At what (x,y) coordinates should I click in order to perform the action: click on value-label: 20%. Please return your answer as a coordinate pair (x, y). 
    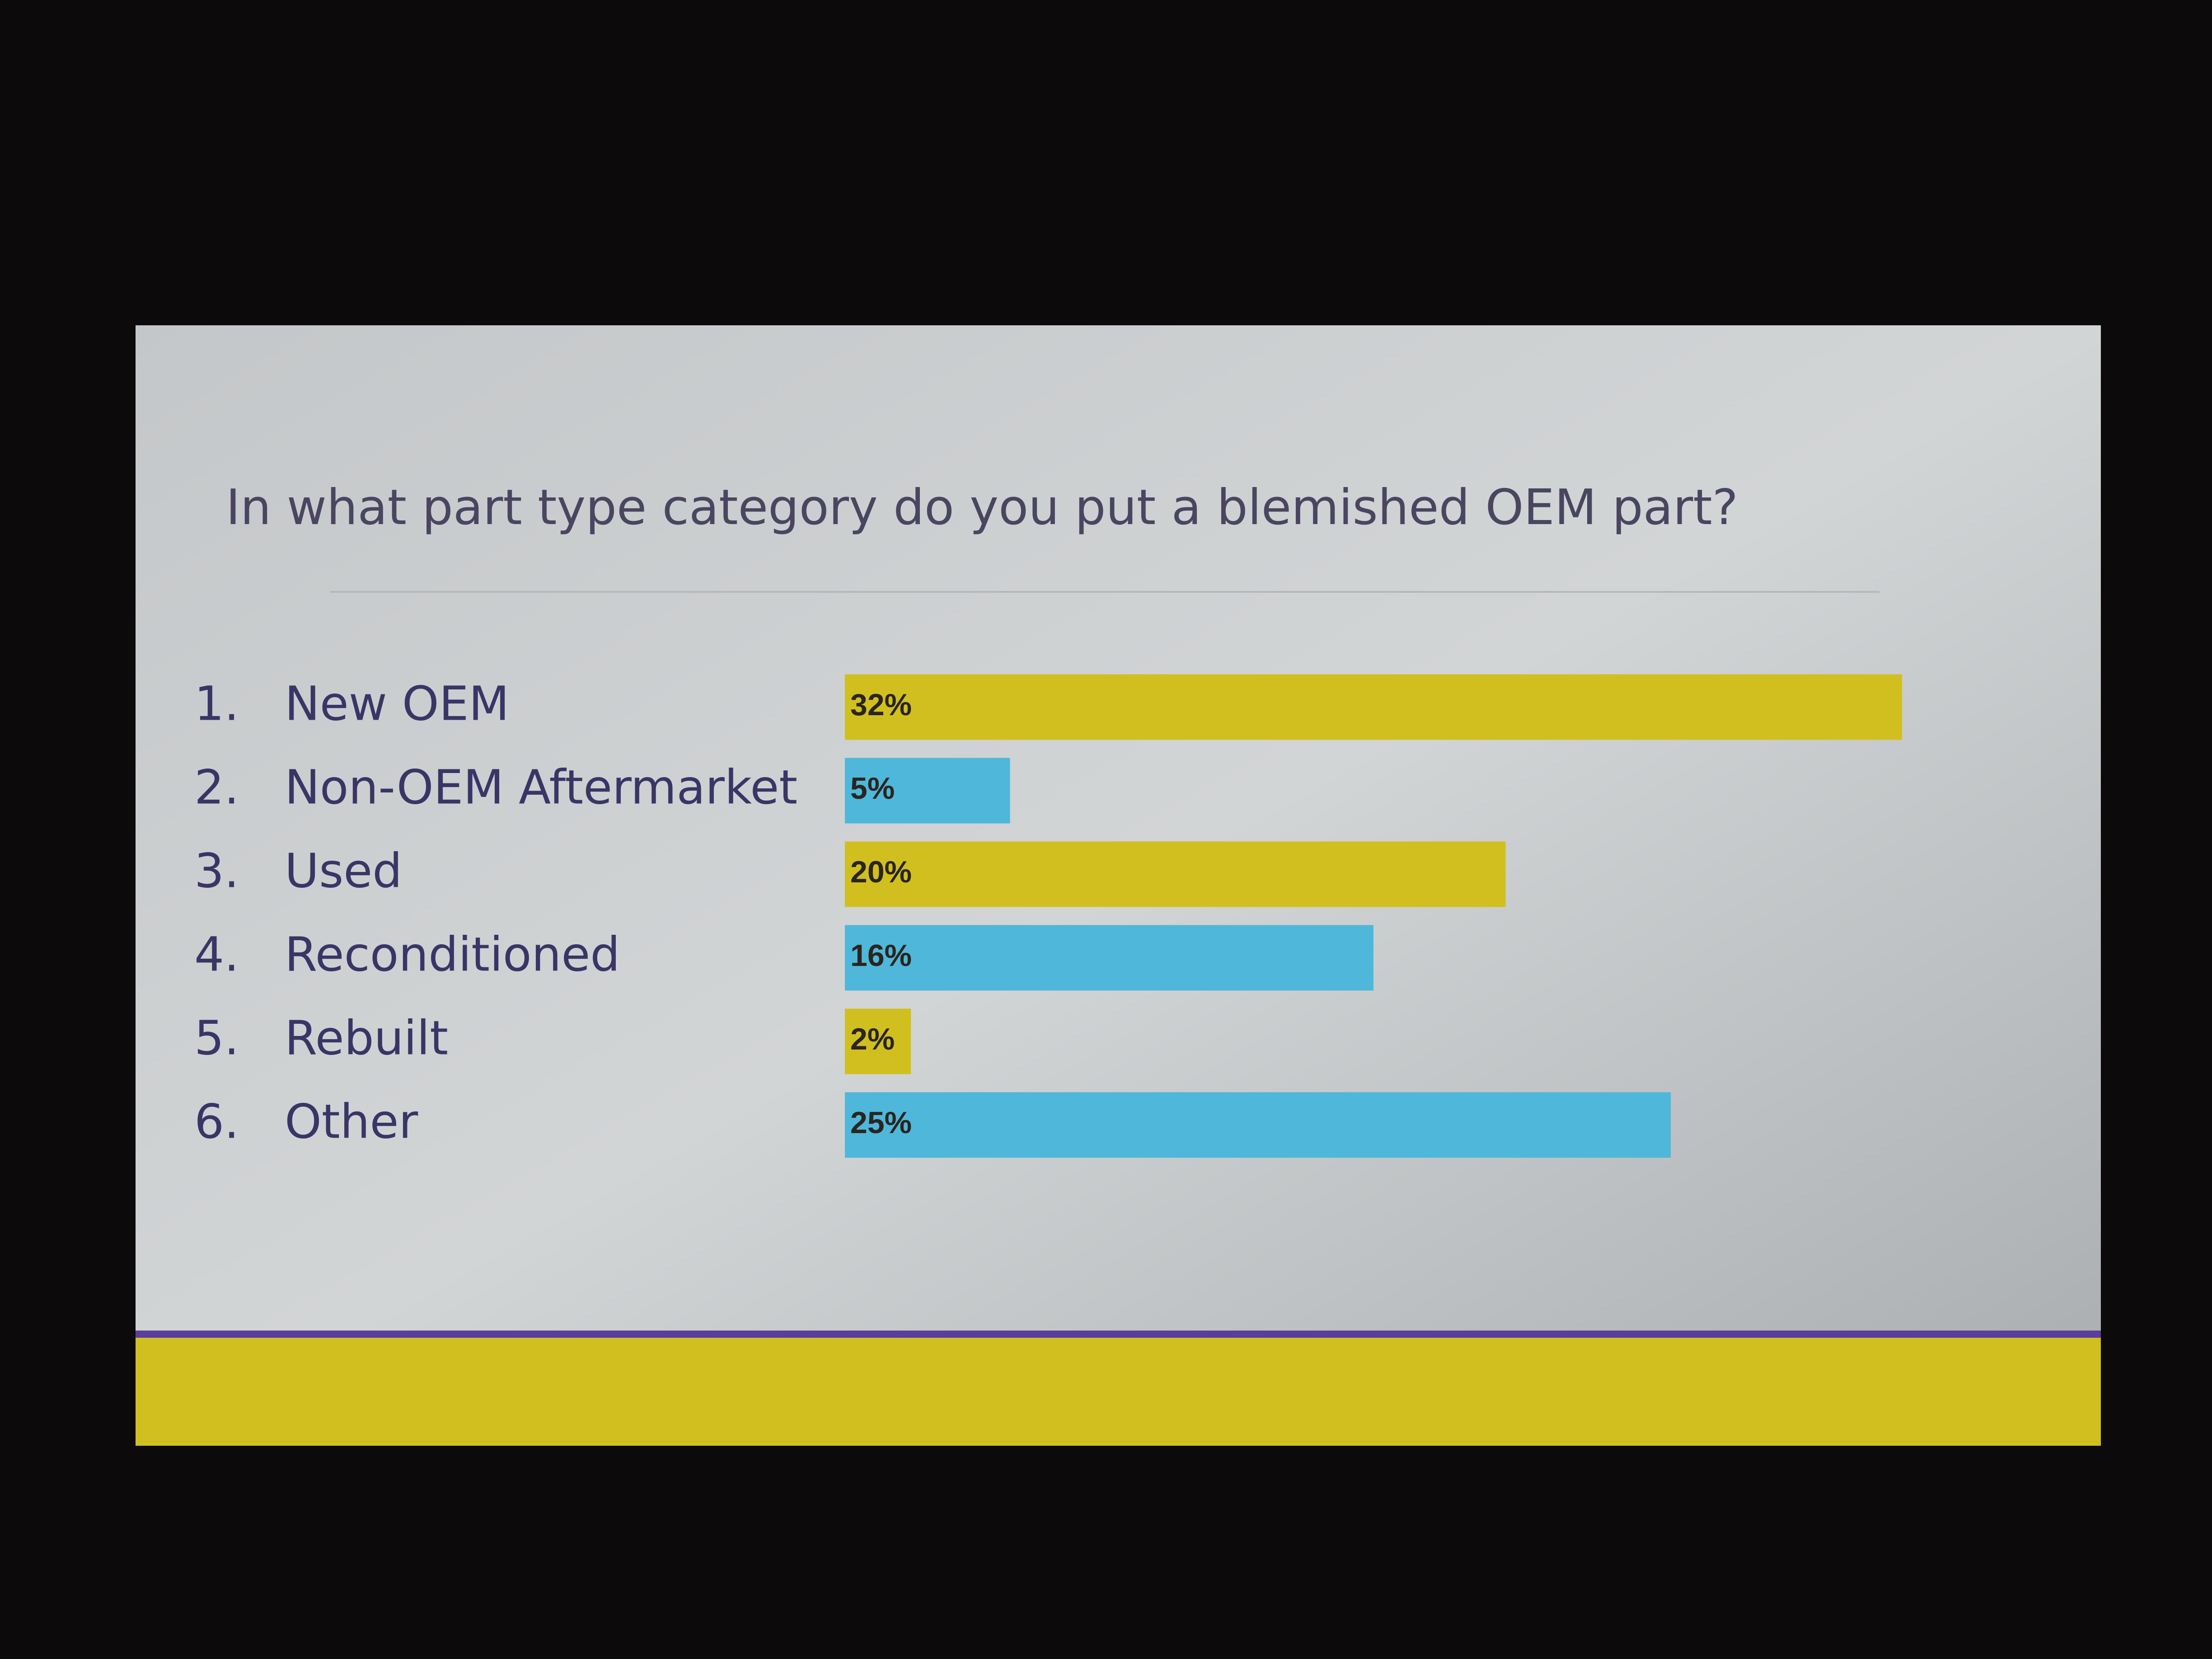
    Looking at the image, I should click on (881, 872).